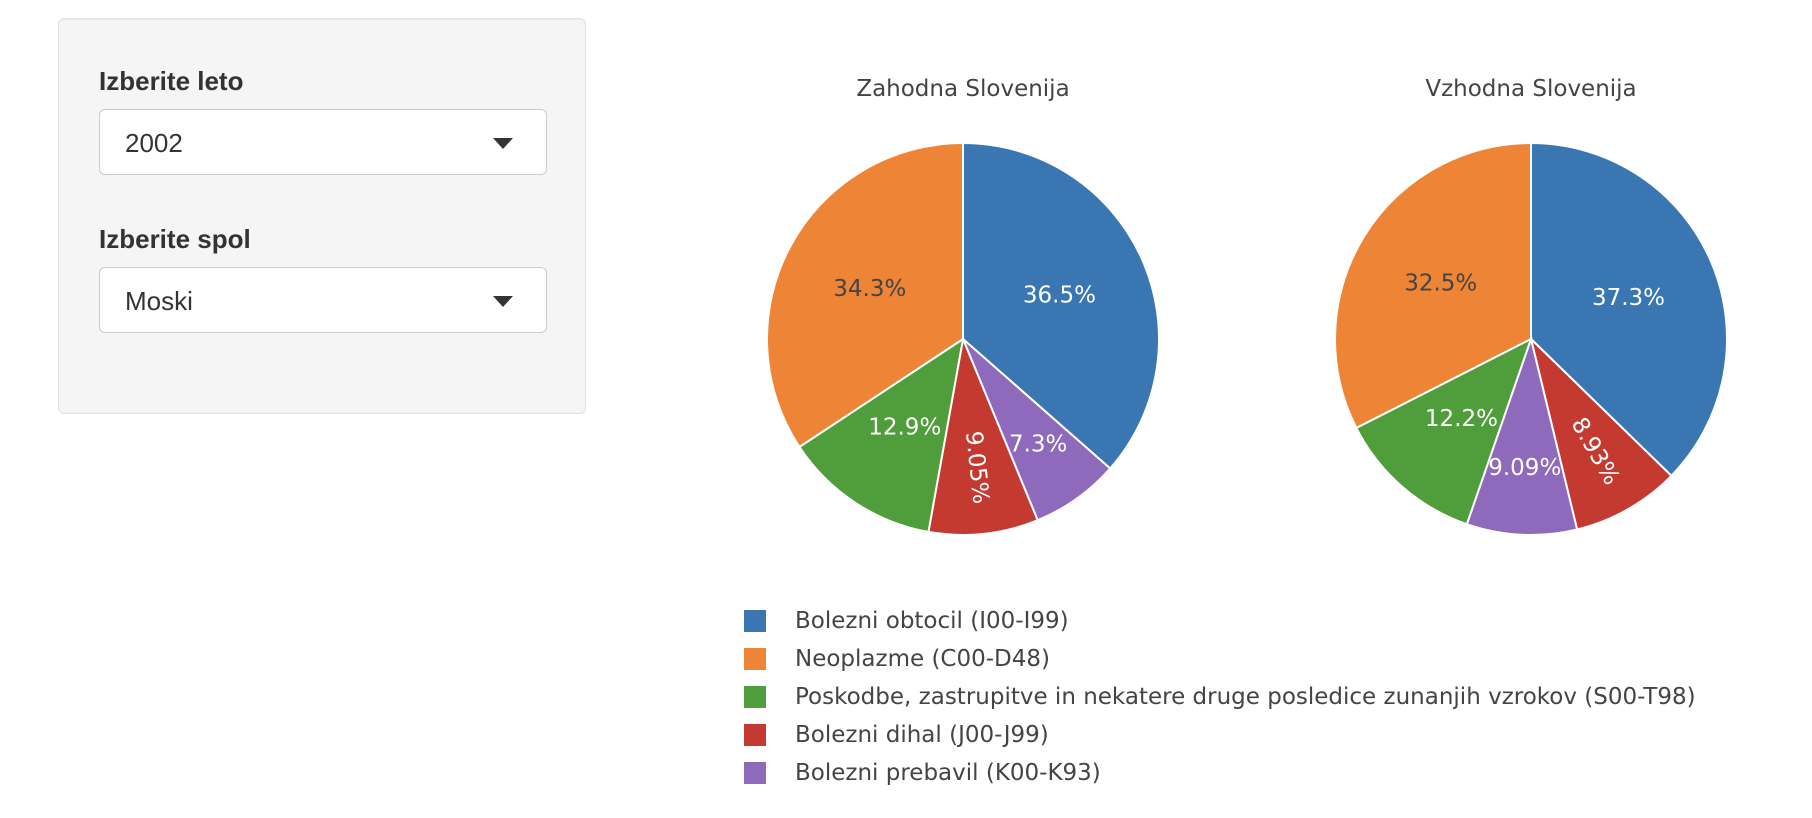 This screenshot has width=1812, height=818. Describe the element at coordinates (962, 89) in the screenshot. I see `pie-title-1: Zahodna Slovenija` at that location.